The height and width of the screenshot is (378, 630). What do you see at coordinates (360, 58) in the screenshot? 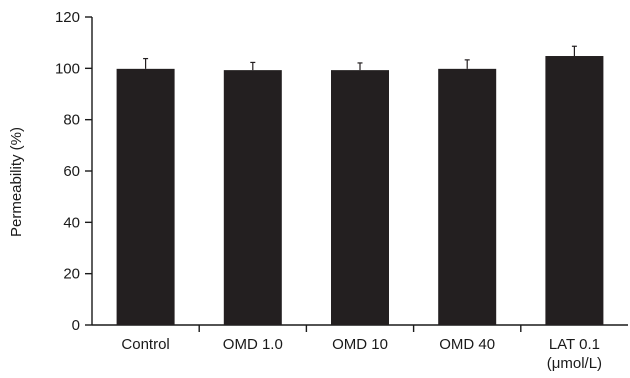
I see `error-bars` at bounding box center [360, 58].